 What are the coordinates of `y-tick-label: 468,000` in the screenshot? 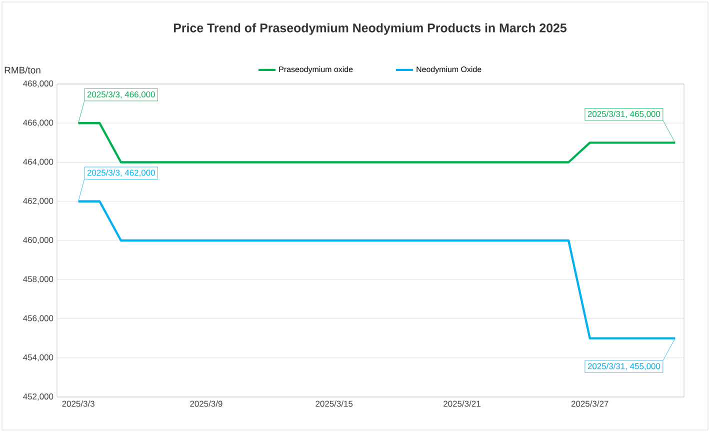 It's located at (38, 84).